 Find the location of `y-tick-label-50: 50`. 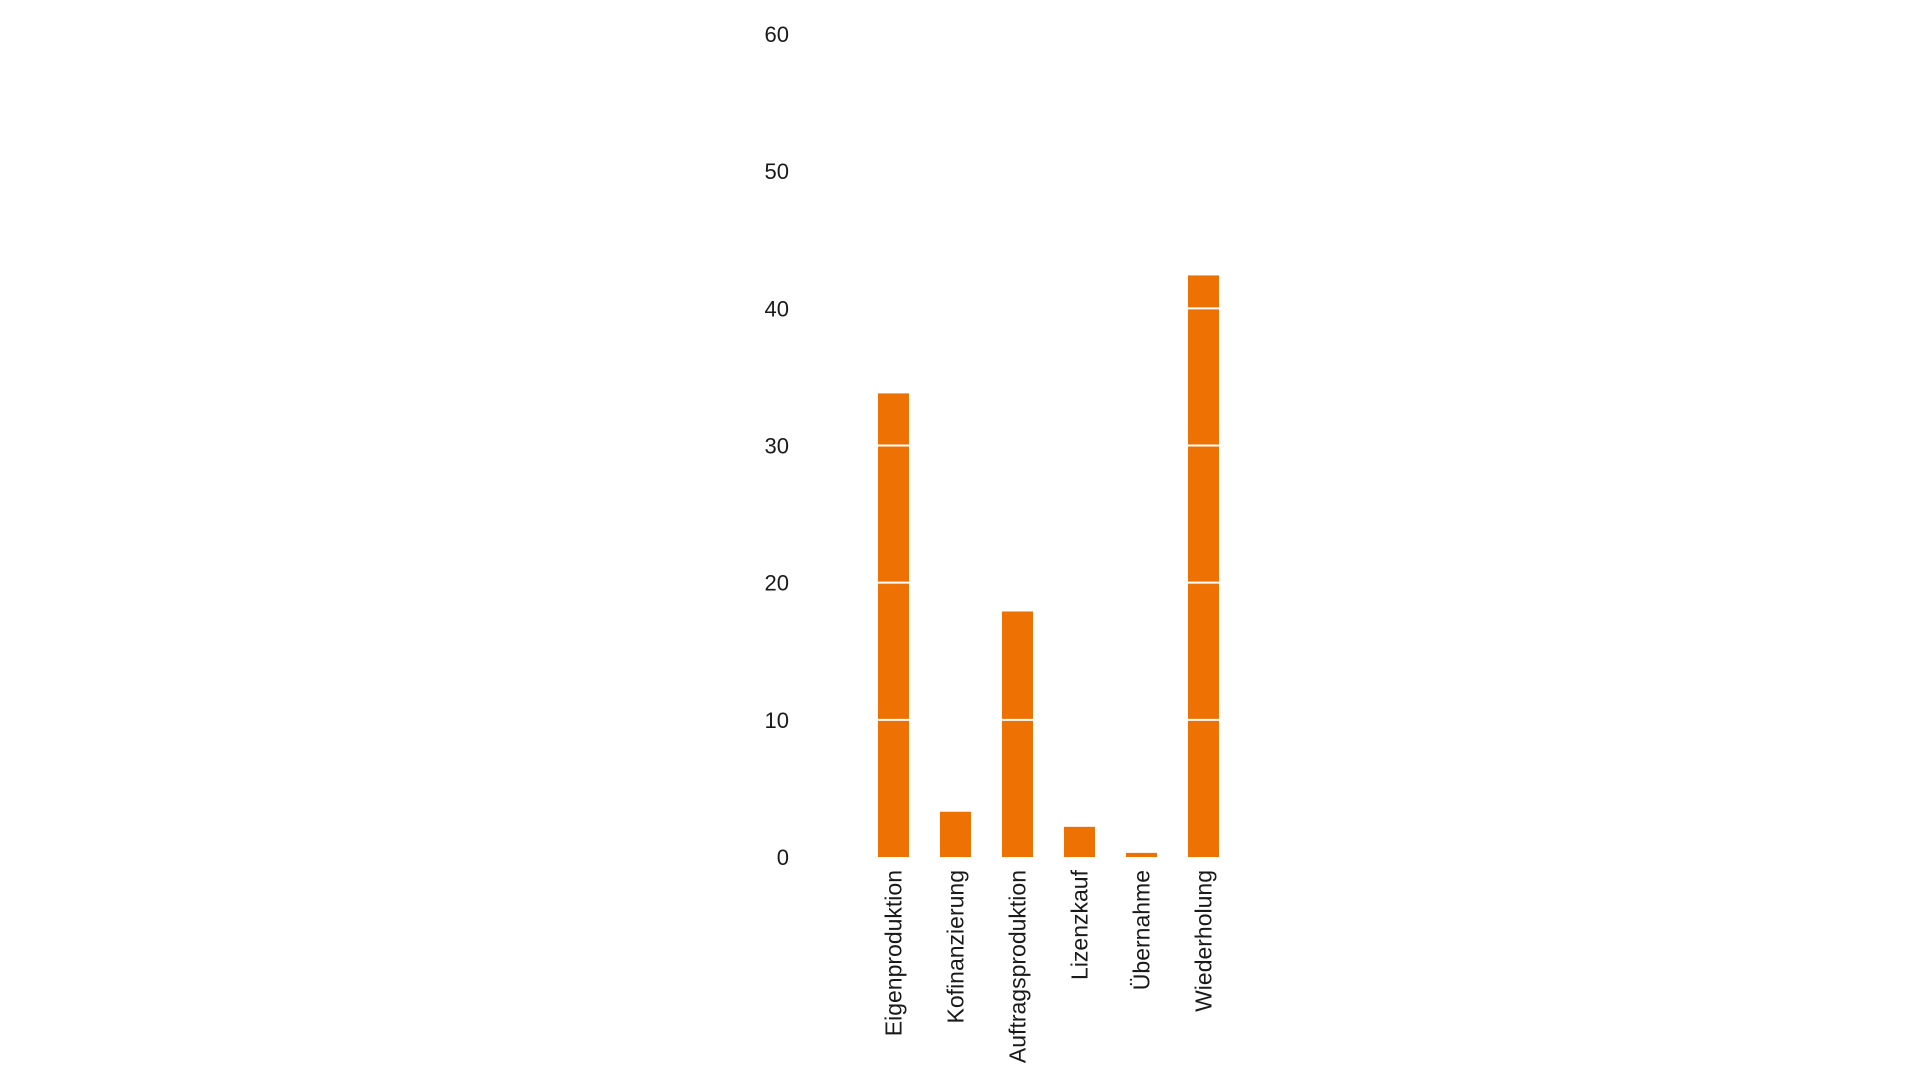

y-tick-label-50: 50 is located at coordinates (777, 171).